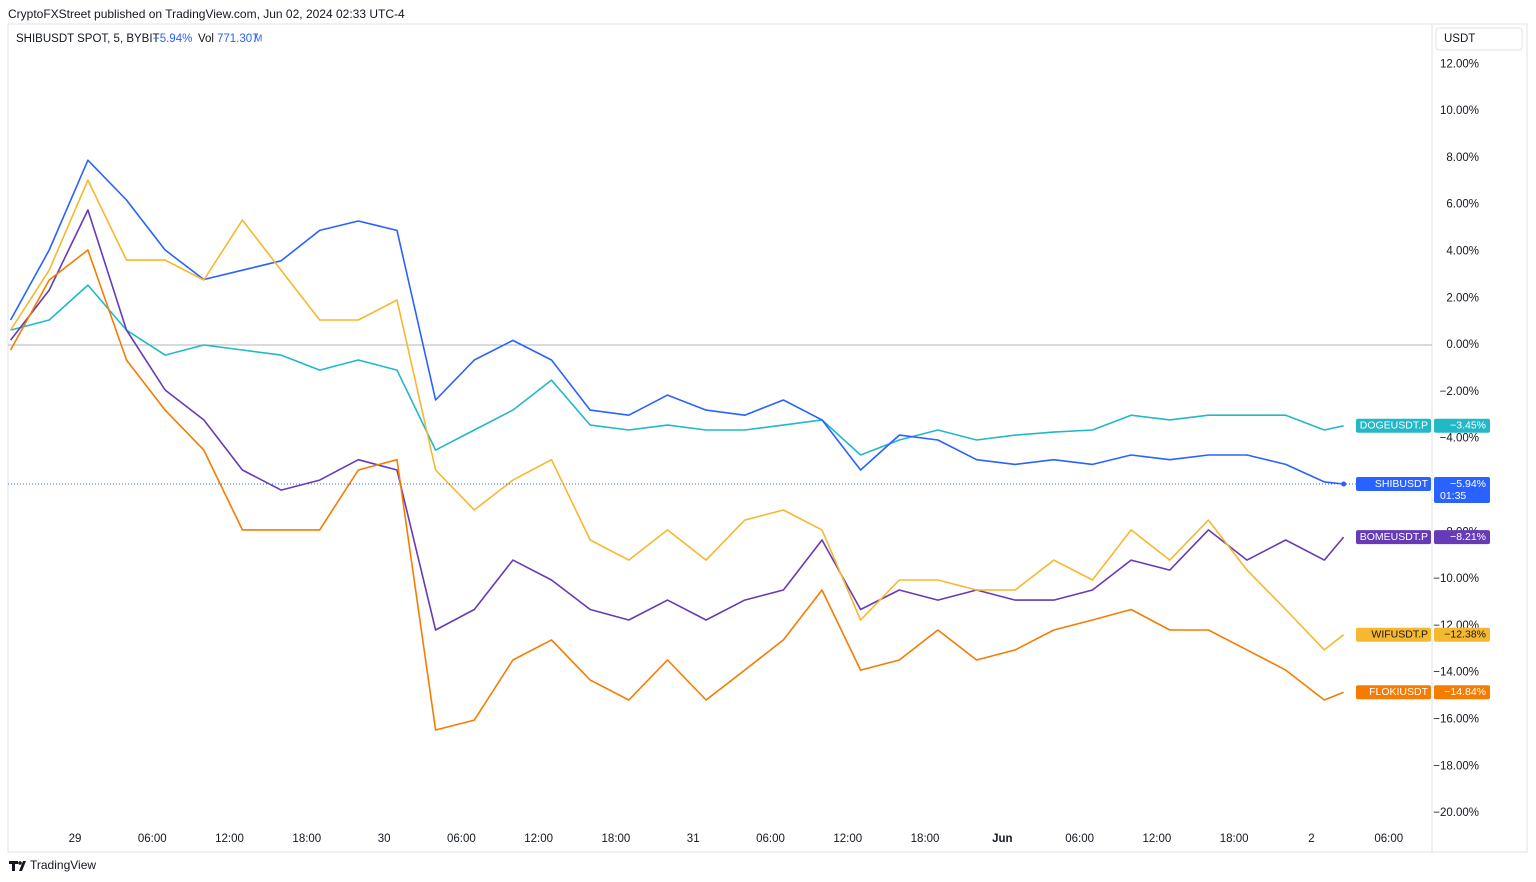 This screenshot has height=882, width=1536. What do you see at coordinates (1344, 484) in the screenshot?
I see `last-price-dot` at bounding box center [1344, 484].